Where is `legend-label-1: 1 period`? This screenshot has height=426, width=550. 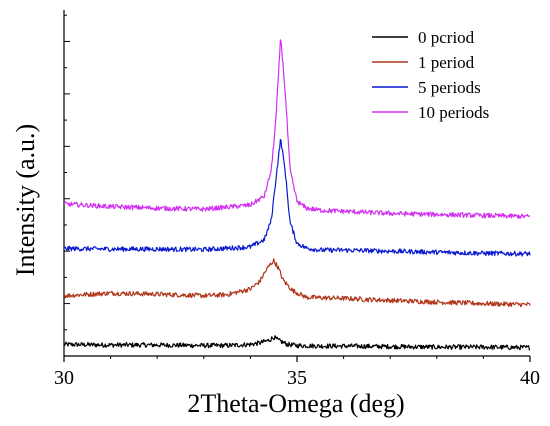 legend-label-1: 1 period is located at coordinates (446, 62).